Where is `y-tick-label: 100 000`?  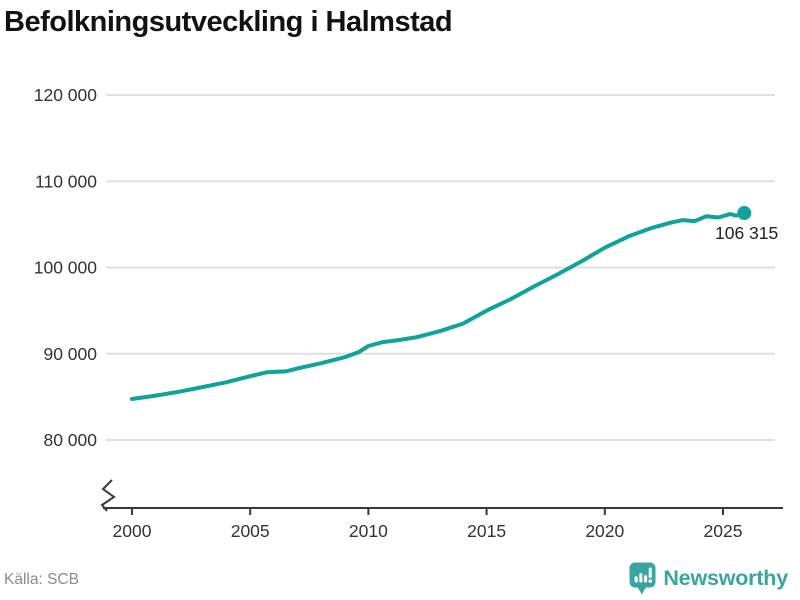
y-tick-label: 100 000 is located at coordinates (66, 268).